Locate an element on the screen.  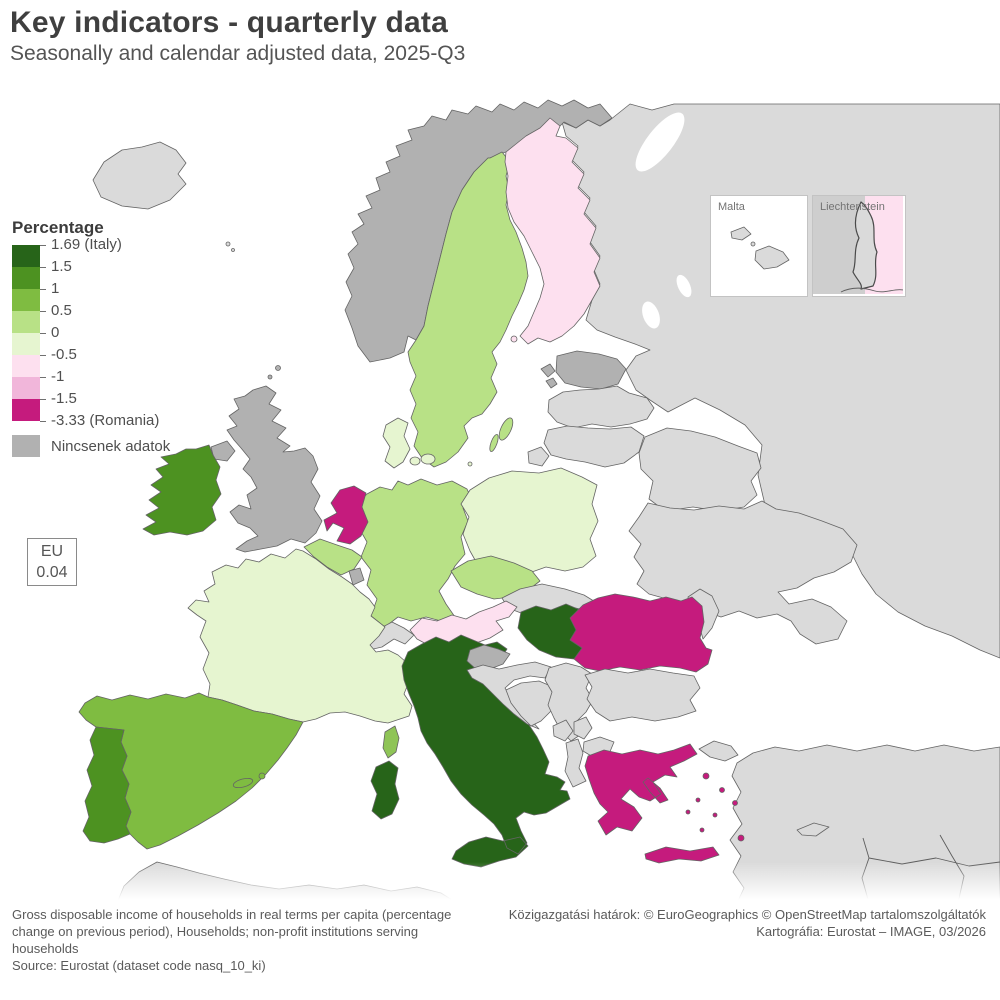
legend-no-data: Nincsenek adatok is located at coordinates (142, 446).